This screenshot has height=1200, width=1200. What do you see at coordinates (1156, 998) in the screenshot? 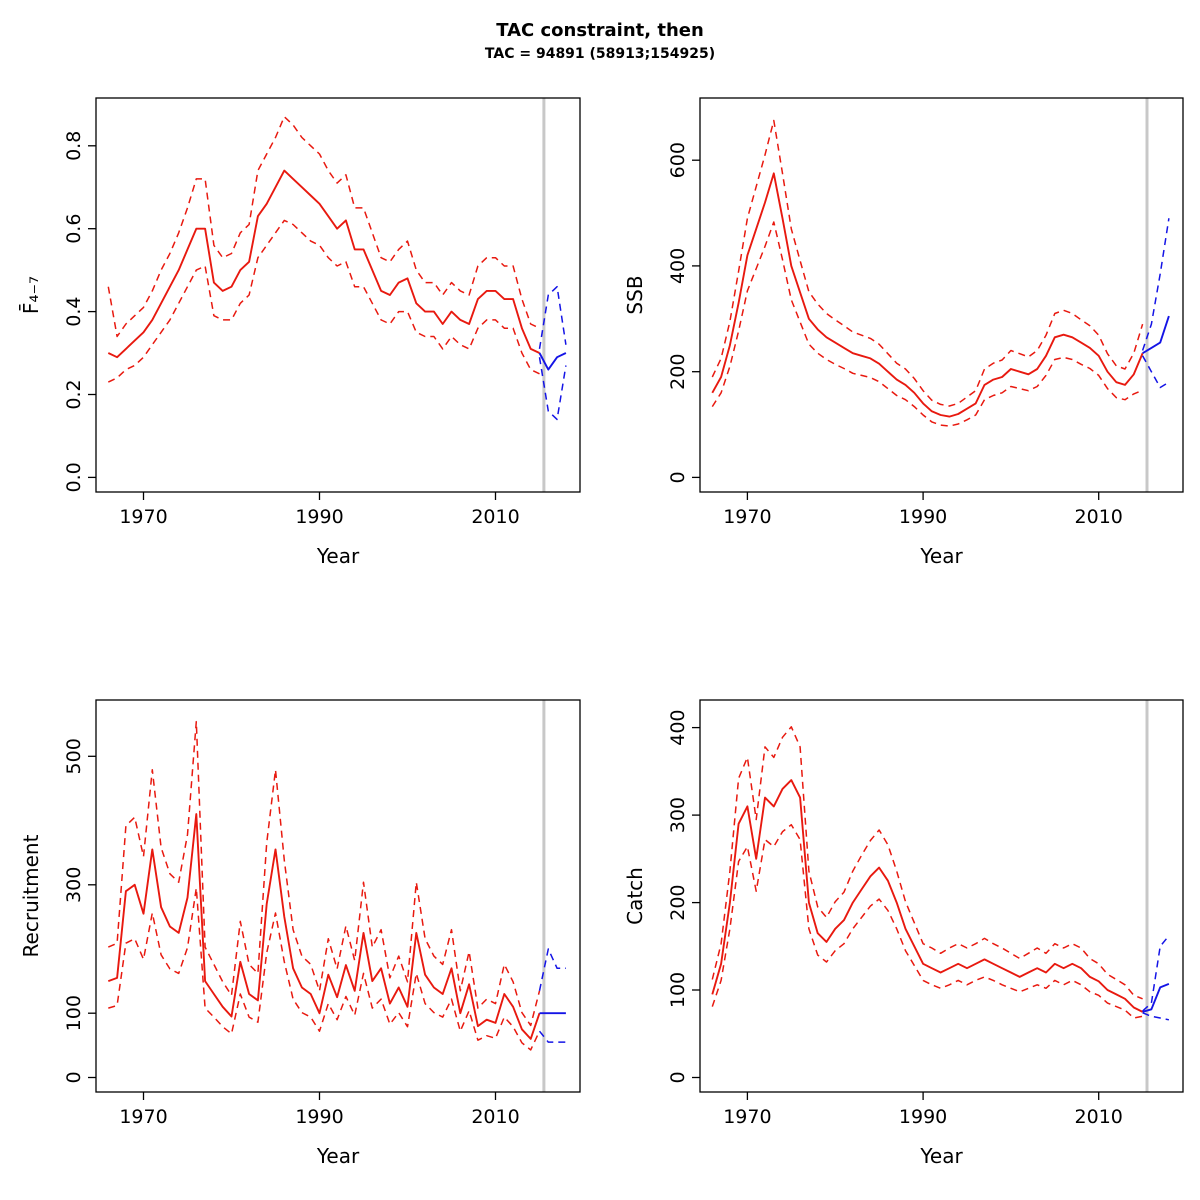
I see `series-catch-forecast-median` at bounding box center [1156, 998].